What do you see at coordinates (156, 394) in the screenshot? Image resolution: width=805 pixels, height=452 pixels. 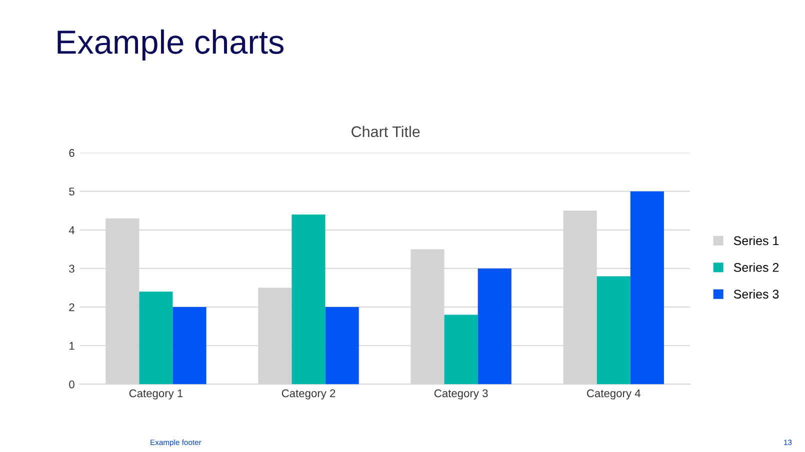 I see `x-tick-label: Category 1` at bounding box center [156, 394].